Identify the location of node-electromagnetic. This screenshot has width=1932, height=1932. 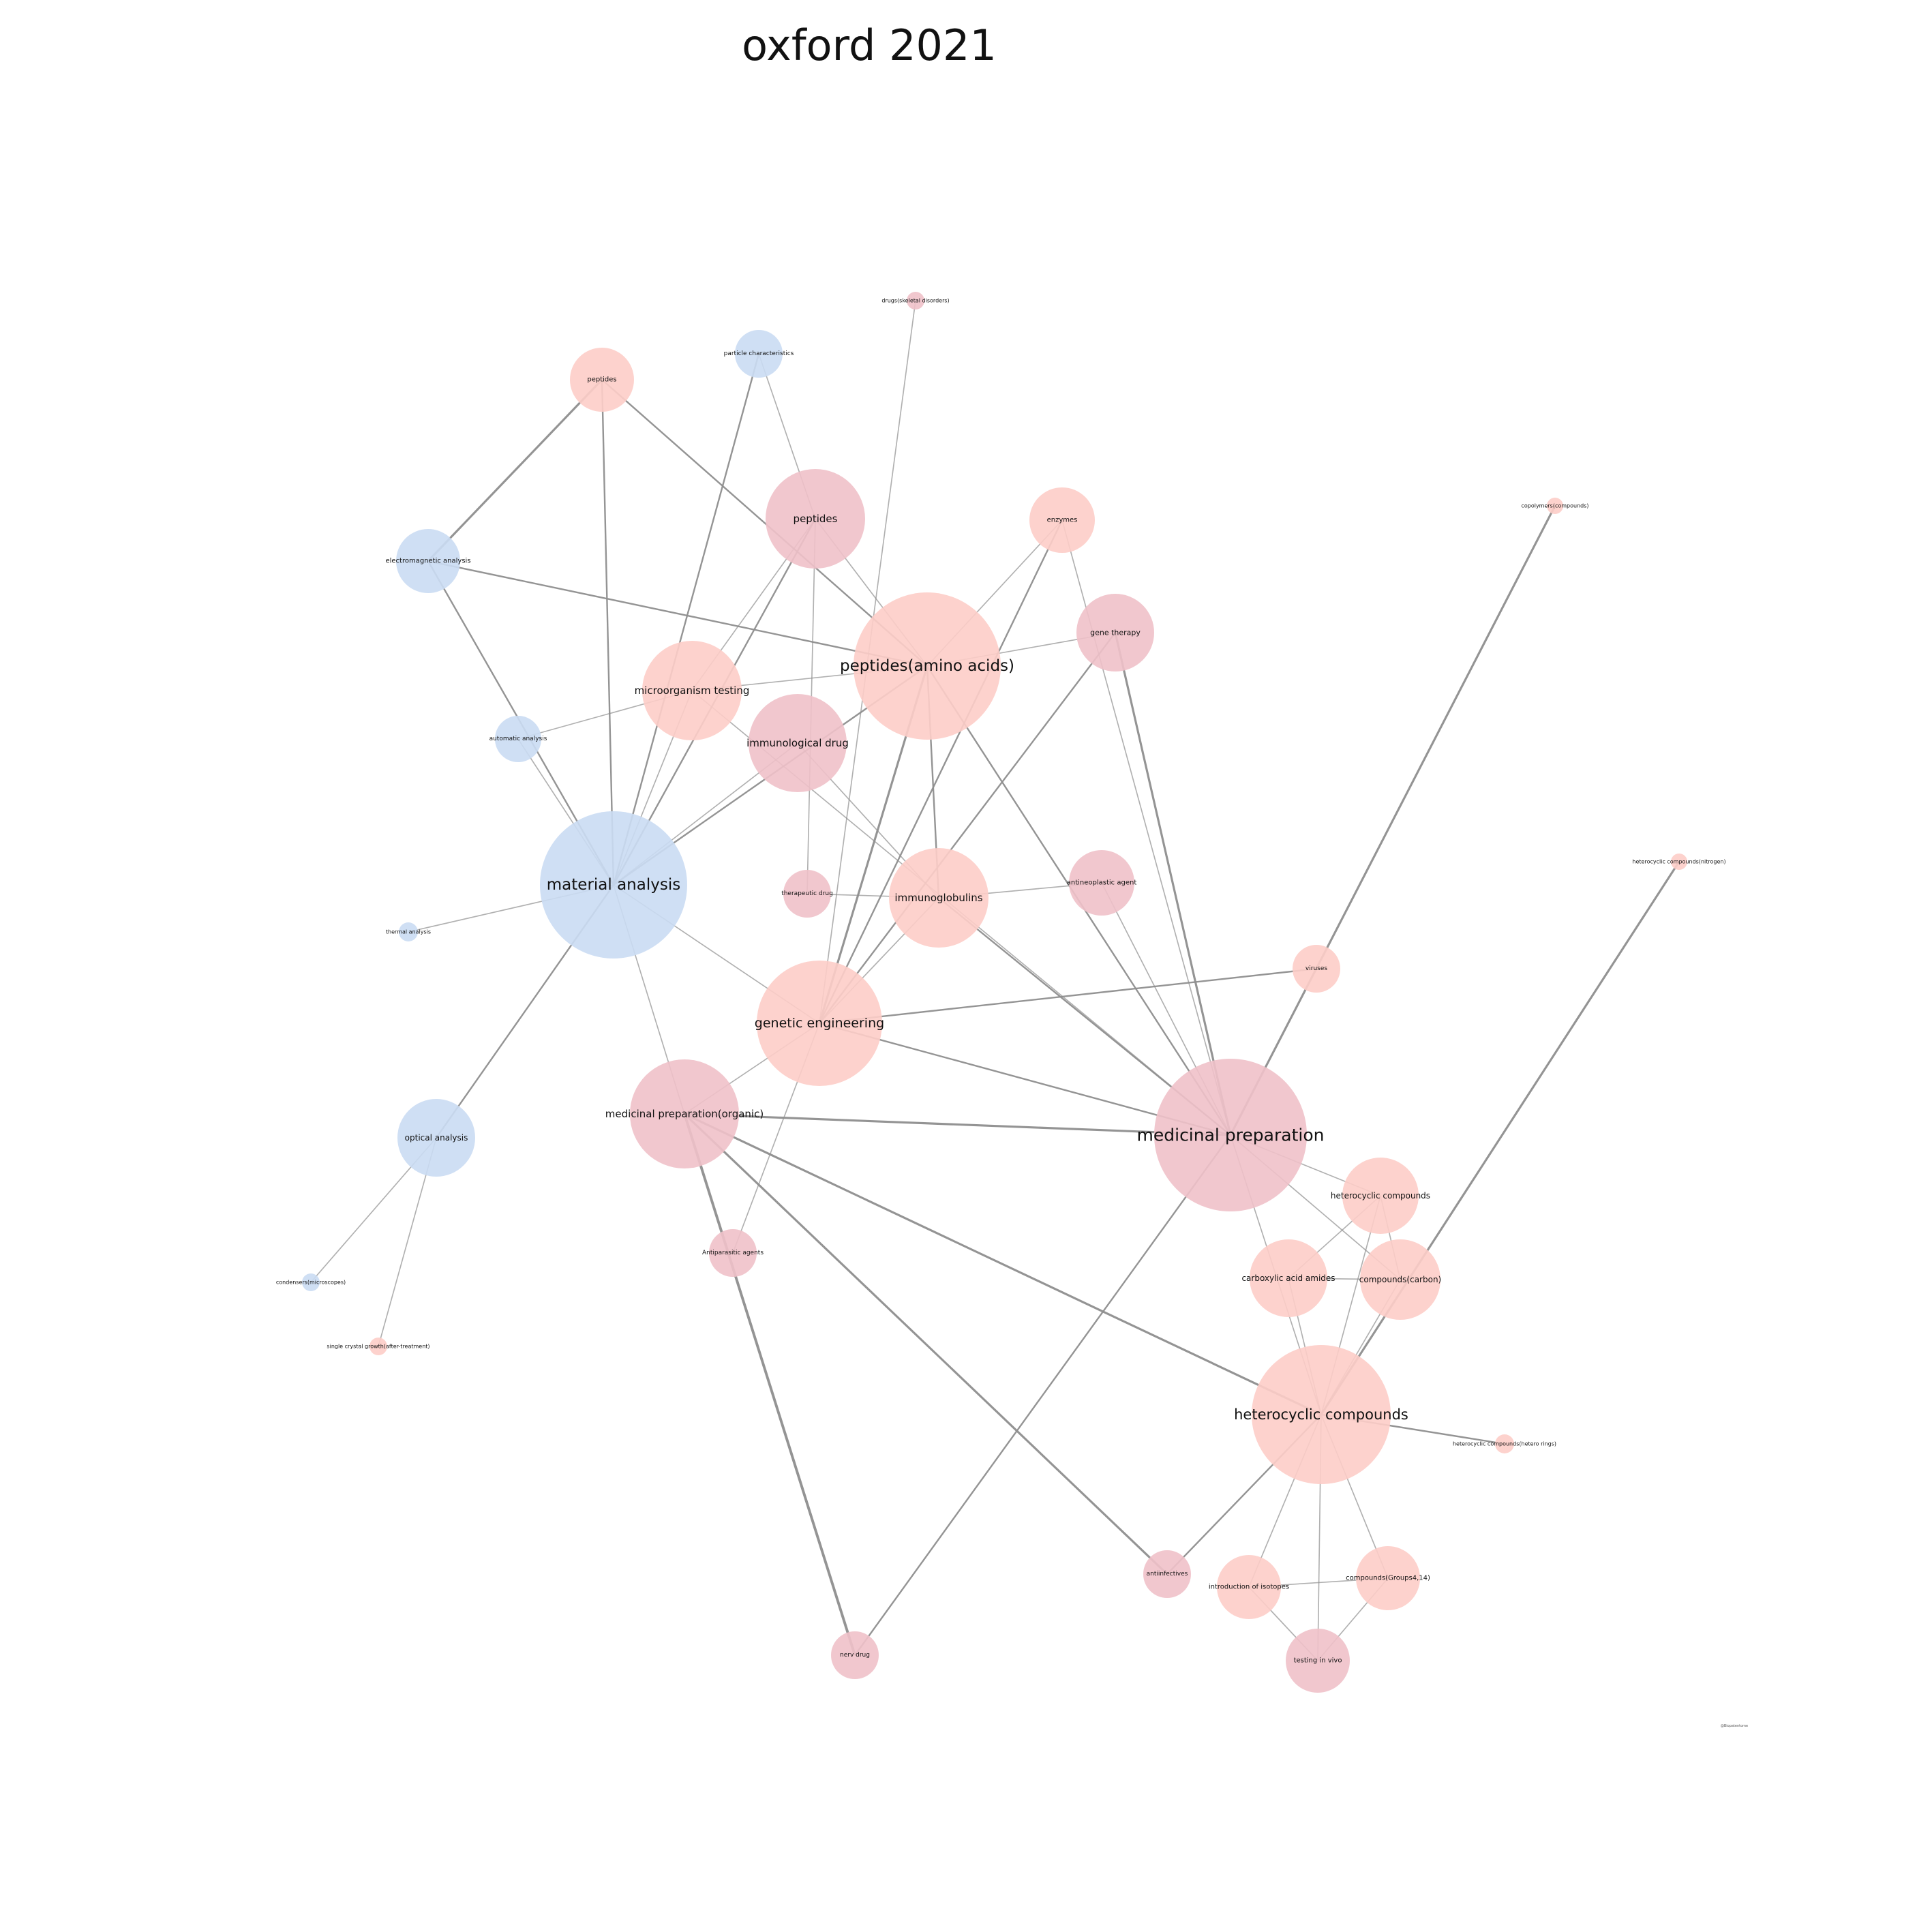
(428, 561).